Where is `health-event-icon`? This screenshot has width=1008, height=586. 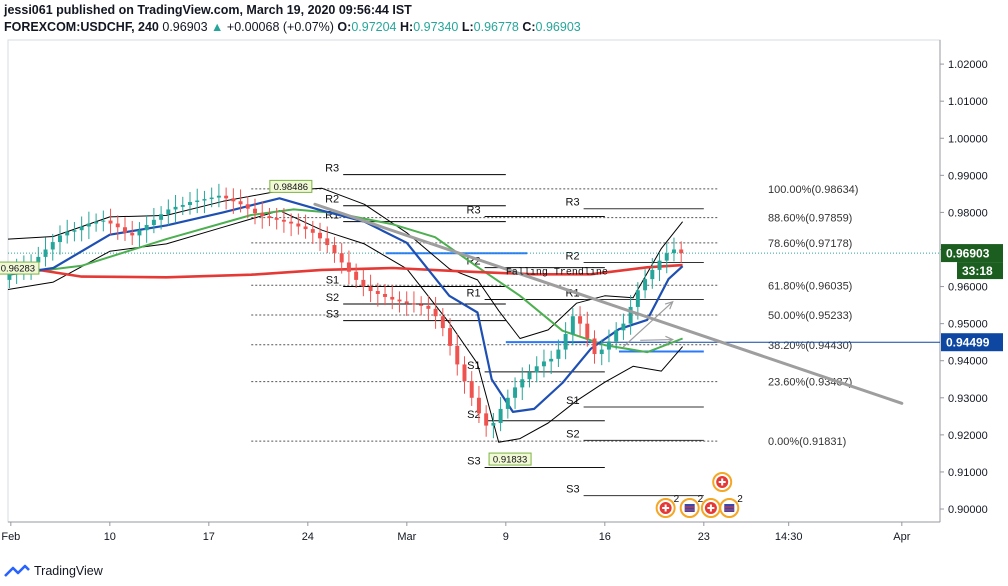
health-event-icon is located at coordinates (722, 482).